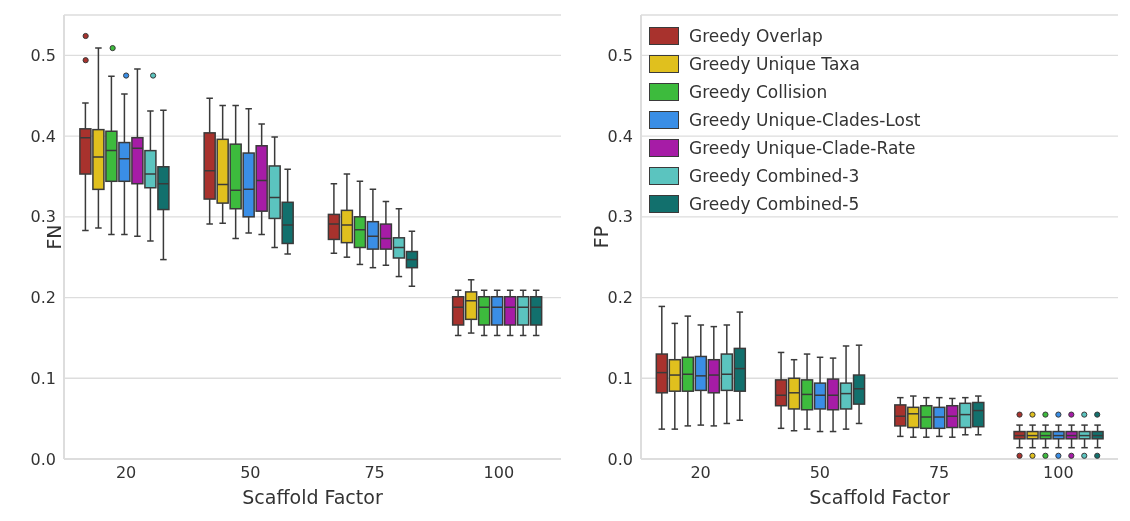 Image resolution: width=1130 pixels, height=521 pixels. I want to click on legend-label: Greedy Combined-5, so click(774, 204).